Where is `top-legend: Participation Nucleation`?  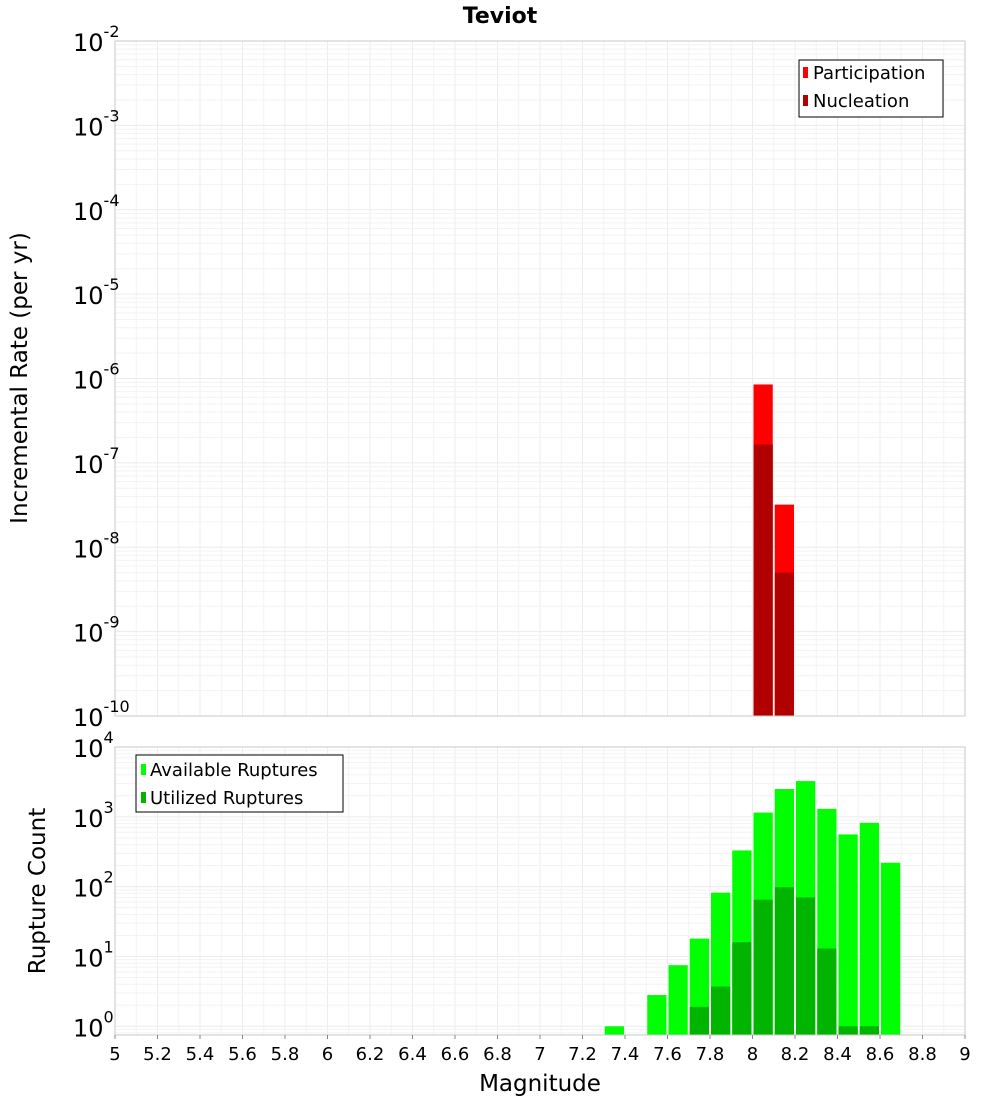
top-legend: Participation Nucleation is located at coordinates (871, 88).